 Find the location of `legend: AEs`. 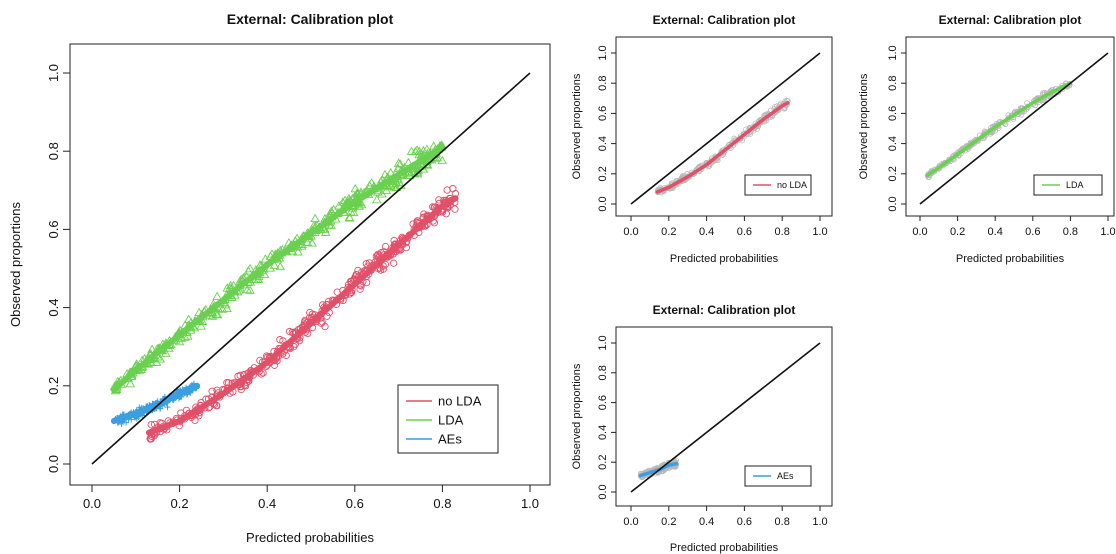

legend: AEs is located at coordinates (778, 476).